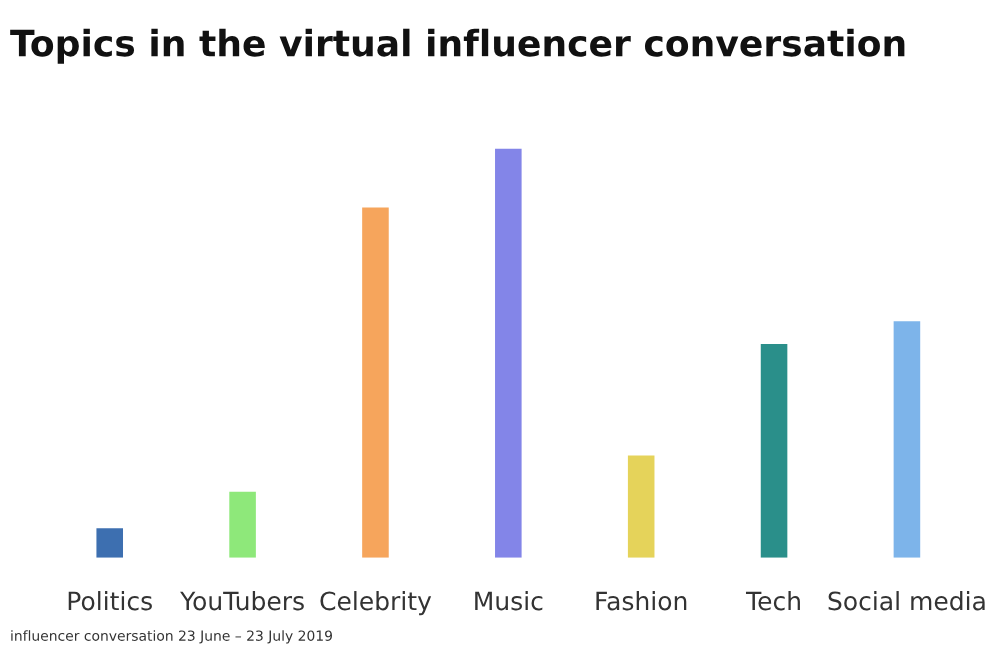 The width and height of the screenshot is (1000, 660). What do you see at coordinates (641, 601) in the screenshot?
I see `x-tick-label: Fashion` at bounding box center [641, 601].